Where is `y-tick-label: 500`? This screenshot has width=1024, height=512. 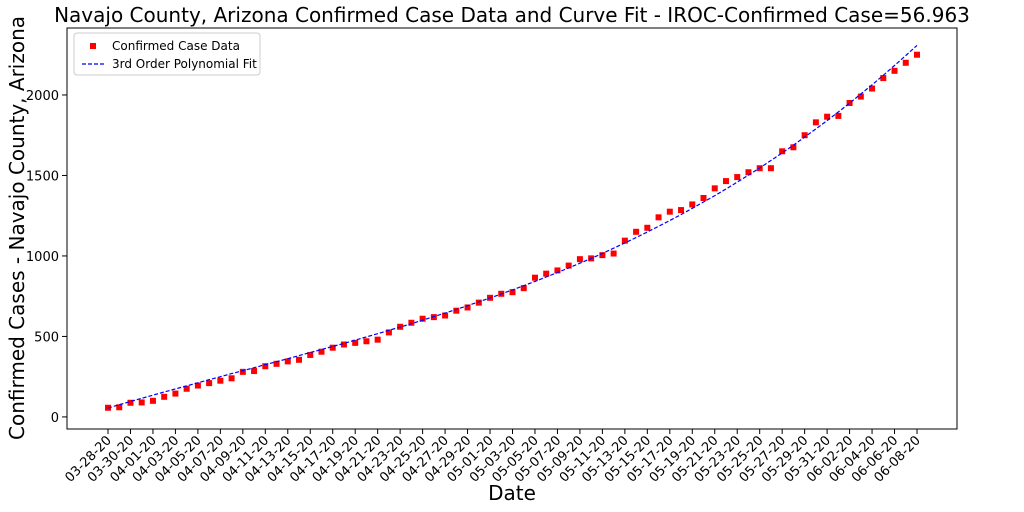
y-tick-label: 500 is located at coordinates (46, 337).